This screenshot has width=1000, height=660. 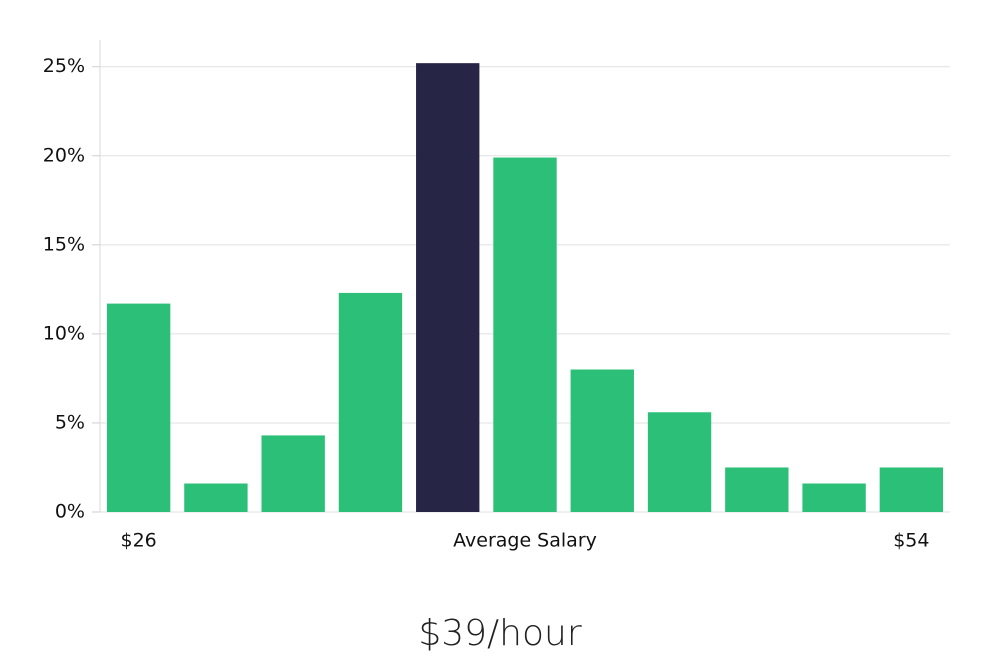 What do you see at coordinates (500, 633) in the screenshot?
I see `footer: $39/hour` at bounding box center [500, 633].